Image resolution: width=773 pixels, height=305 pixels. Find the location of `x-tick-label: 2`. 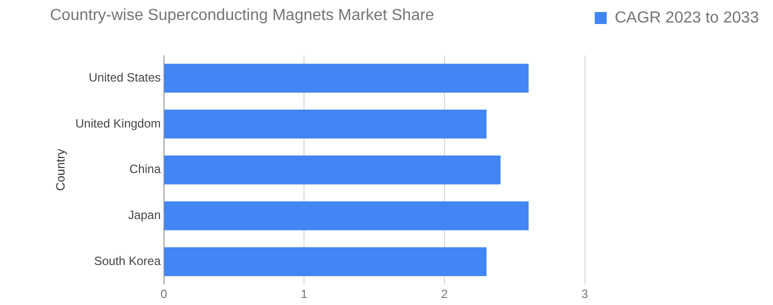

x-tick-label: 2 is located at coordinates (444, 294).